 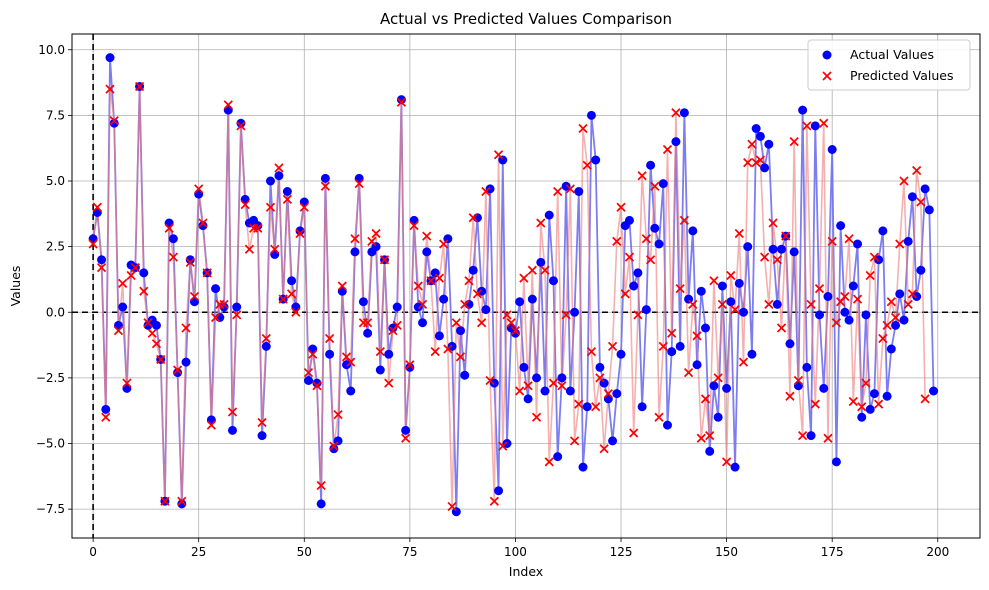 What do you see at coordinates (55, 247) in the screenshot?
I see `y-tick-label: 2.5` at bounding box center [55, 247].